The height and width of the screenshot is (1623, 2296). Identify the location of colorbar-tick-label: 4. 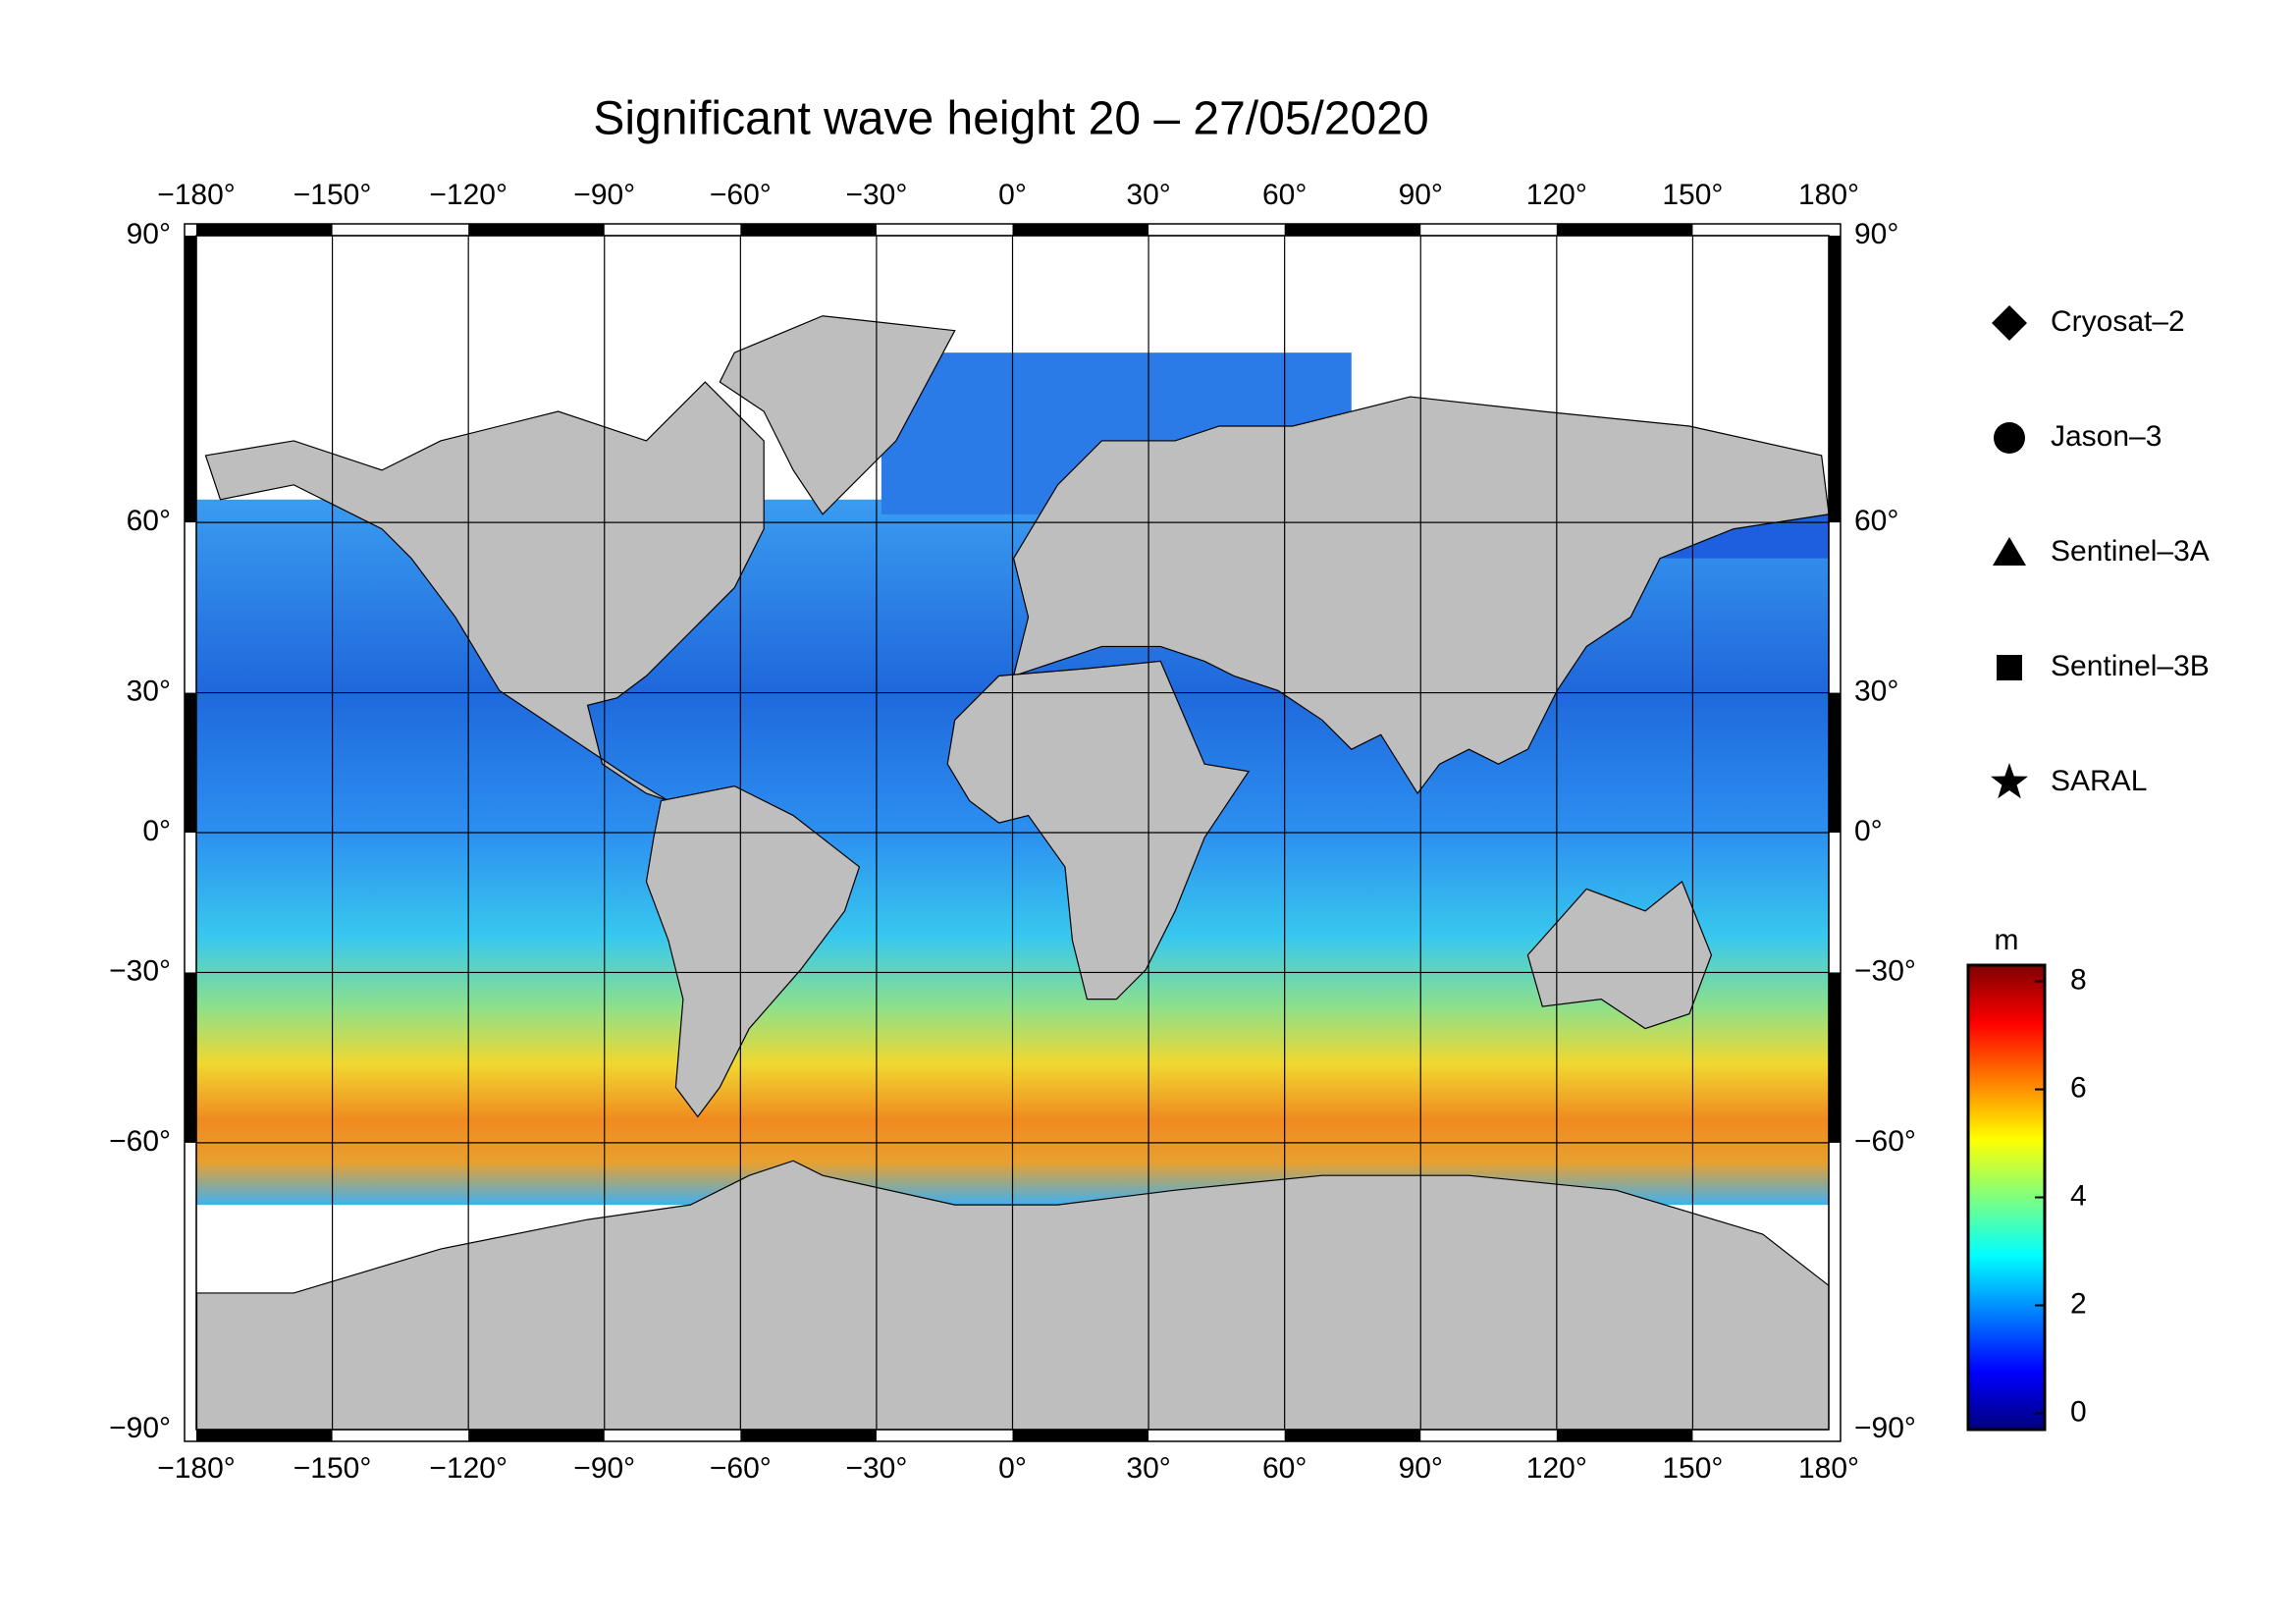
(2078, 1195).